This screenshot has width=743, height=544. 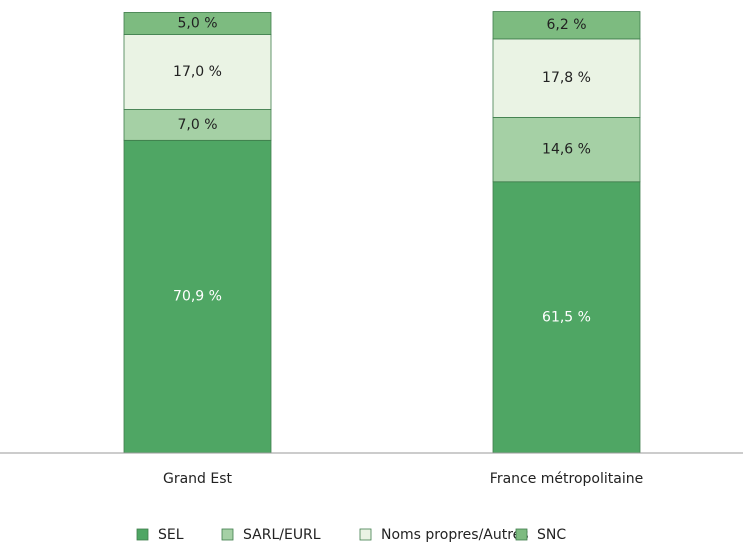 What do you see at coordinates (566, 479) in the screenshot?
I see `x-tick-label: France métropolitaine` at bounding box center [566, 479].